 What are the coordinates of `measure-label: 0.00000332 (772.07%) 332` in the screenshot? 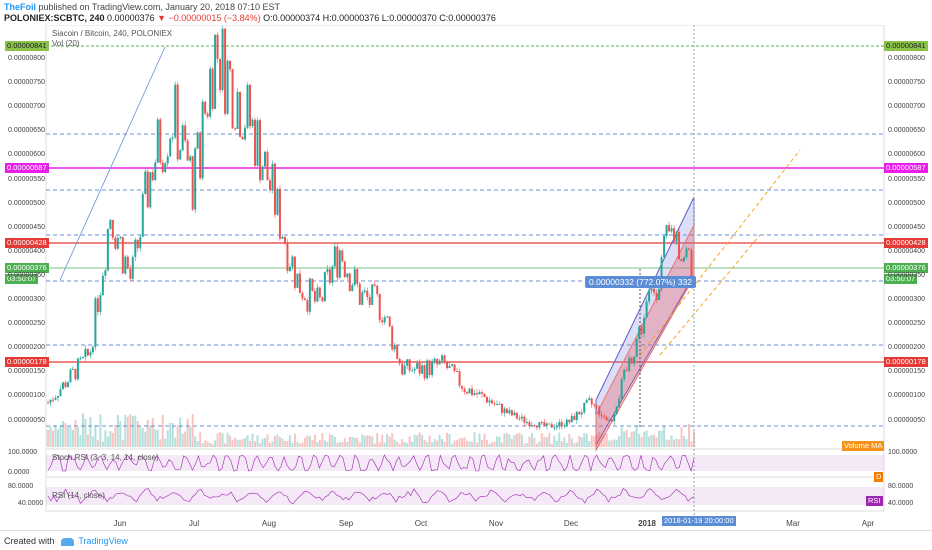 It's located at (641, 282).